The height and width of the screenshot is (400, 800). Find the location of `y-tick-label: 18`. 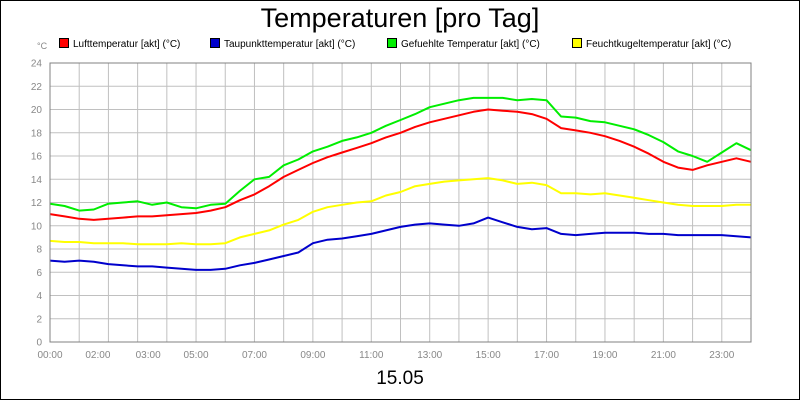

y-tick-label: 18 is located at coordinates (37, 133).